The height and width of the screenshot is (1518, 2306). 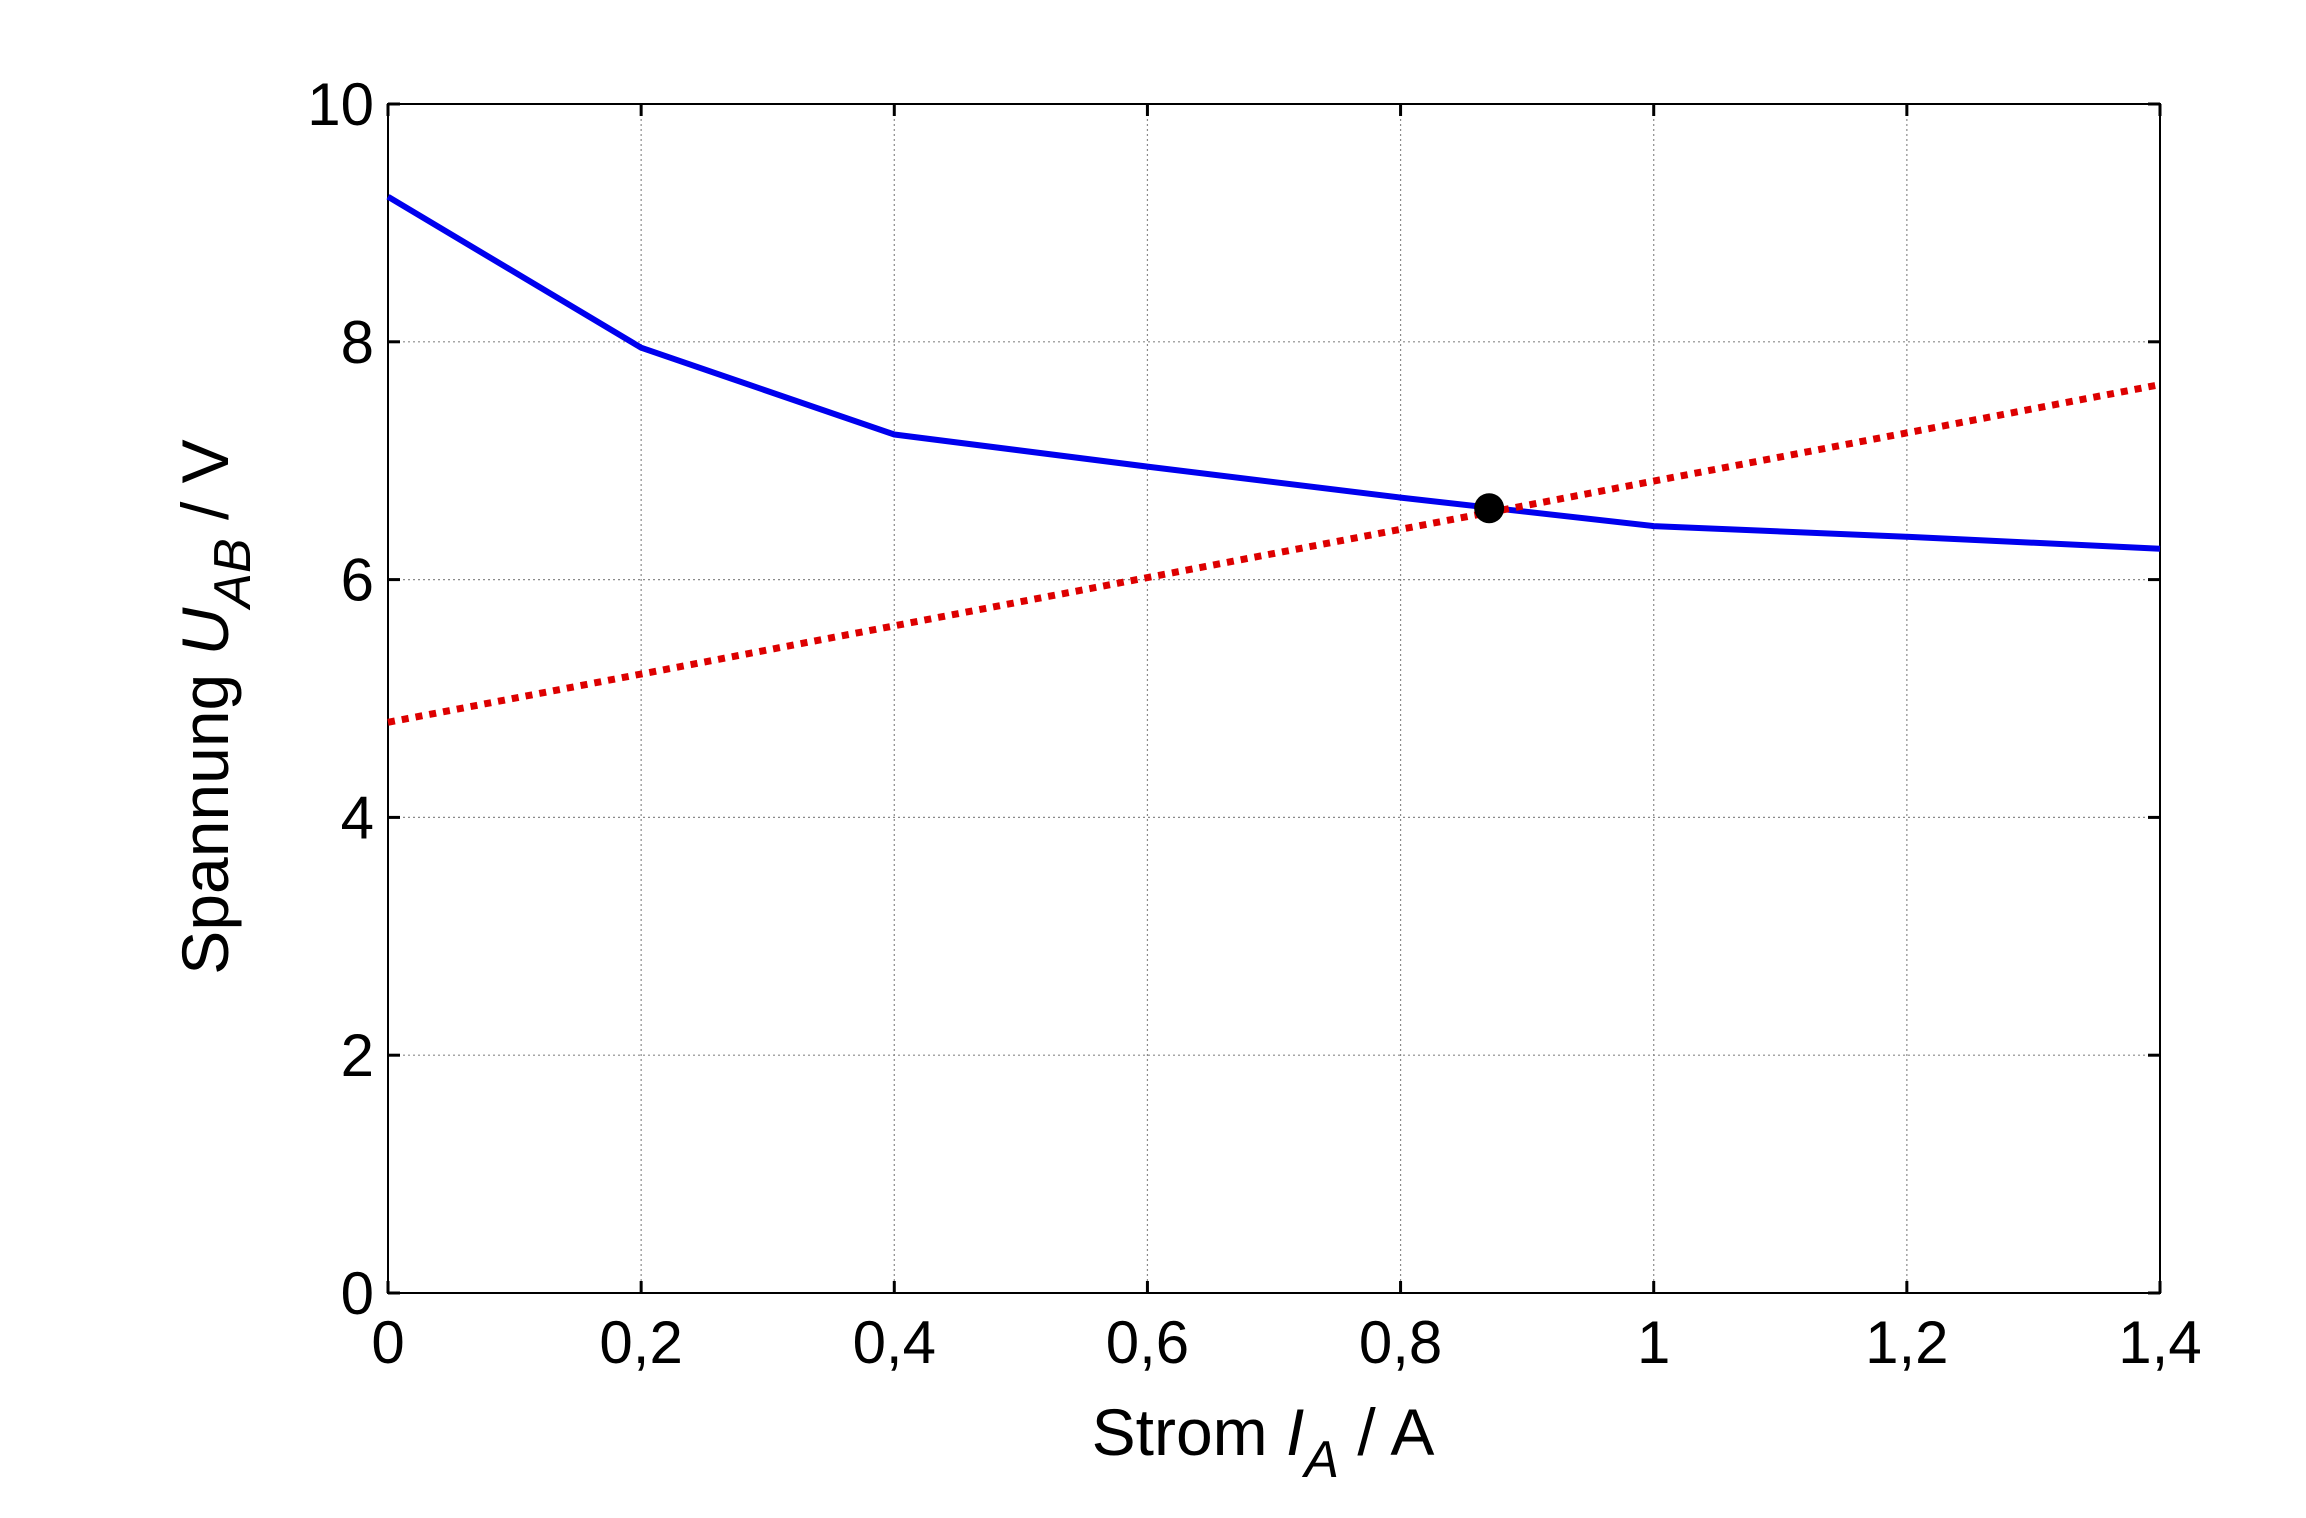 I want to click on y-tick-label: 2, so click(x=357, y=1055).